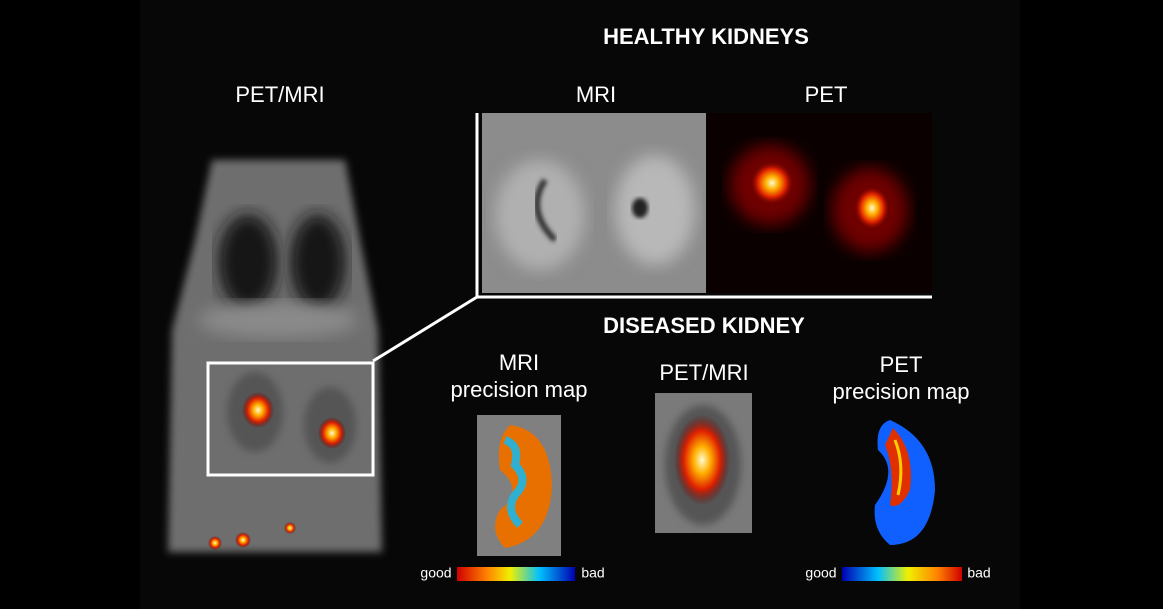 Image resolution: width=1163 pixels, height=609 pixels. What do you see at coordinates (902, 574) in the screenshot?
I see `colorbar-right` at bounding box center [902, 574].